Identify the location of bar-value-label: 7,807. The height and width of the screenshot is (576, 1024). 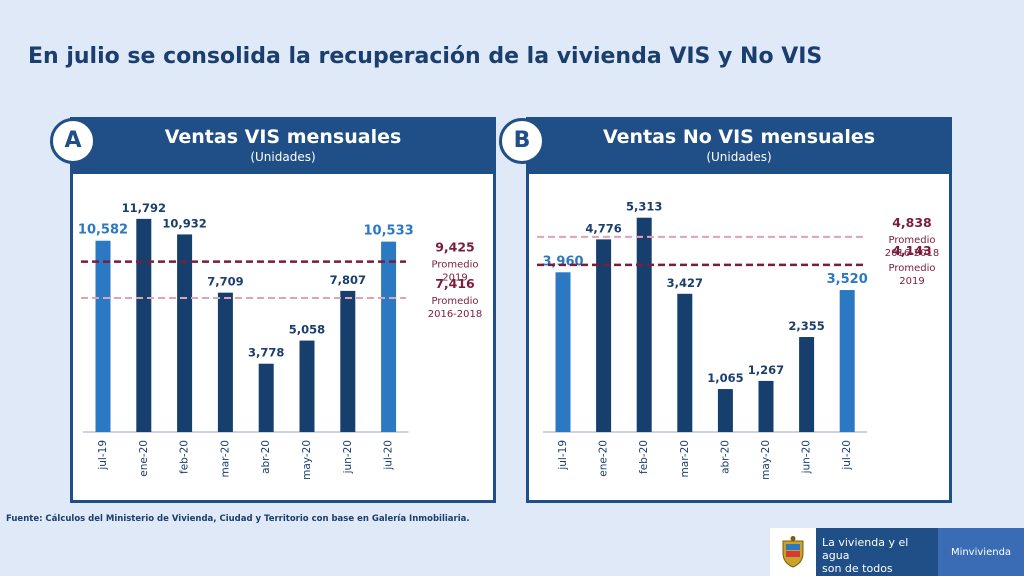
(348, 280).